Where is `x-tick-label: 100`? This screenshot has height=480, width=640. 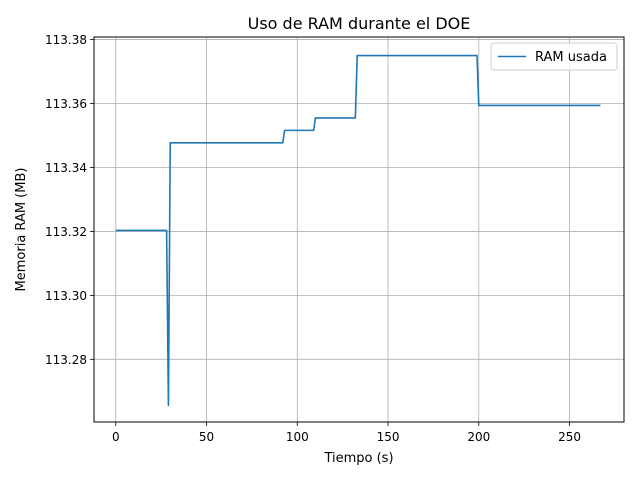 x-tick-label: 100 is located at coordinates (297, 437).